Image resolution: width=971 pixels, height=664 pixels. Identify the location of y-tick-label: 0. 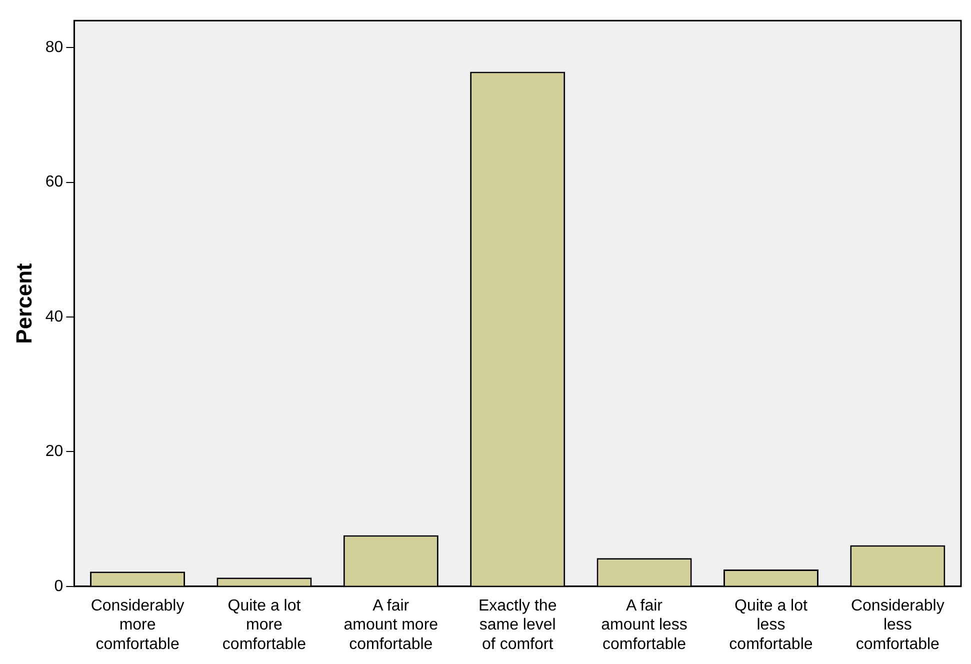
(59, 586).